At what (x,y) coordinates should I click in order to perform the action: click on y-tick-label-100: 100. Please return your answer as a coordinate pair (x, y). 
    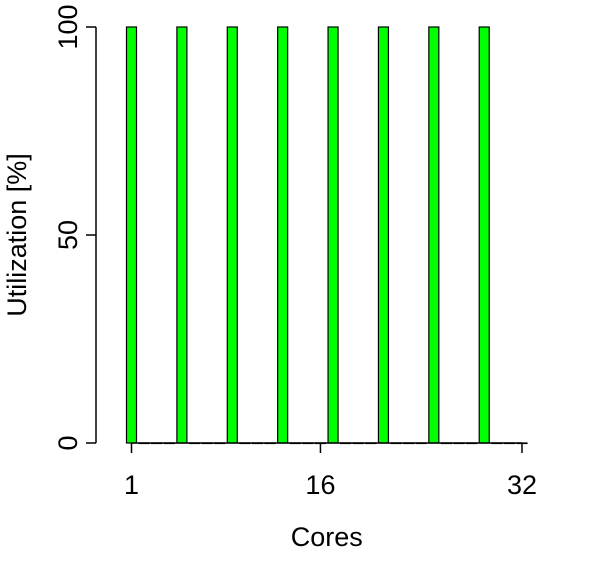
    Looking at the image, I should click on (68, 26).